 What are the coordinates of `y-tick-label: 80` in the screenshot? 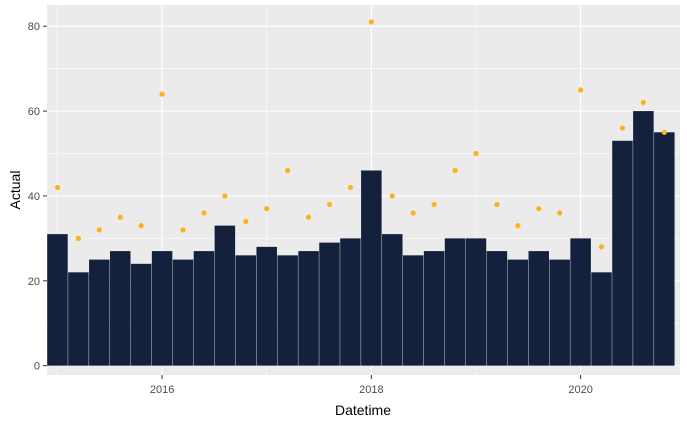 It's located at (34, 27).